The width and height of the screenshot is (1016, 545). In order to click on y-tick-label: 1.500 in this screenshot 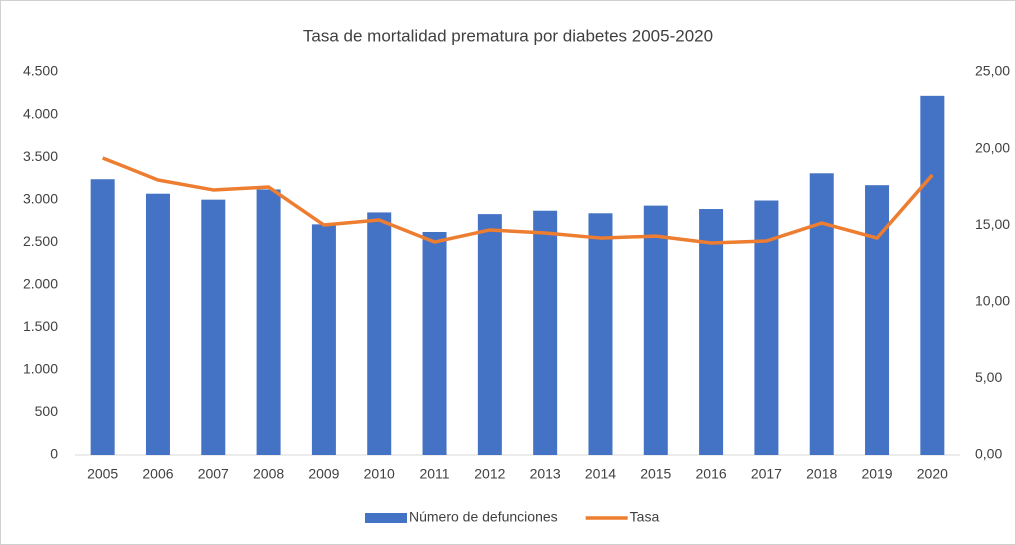, I will do `click(40, 326)`.